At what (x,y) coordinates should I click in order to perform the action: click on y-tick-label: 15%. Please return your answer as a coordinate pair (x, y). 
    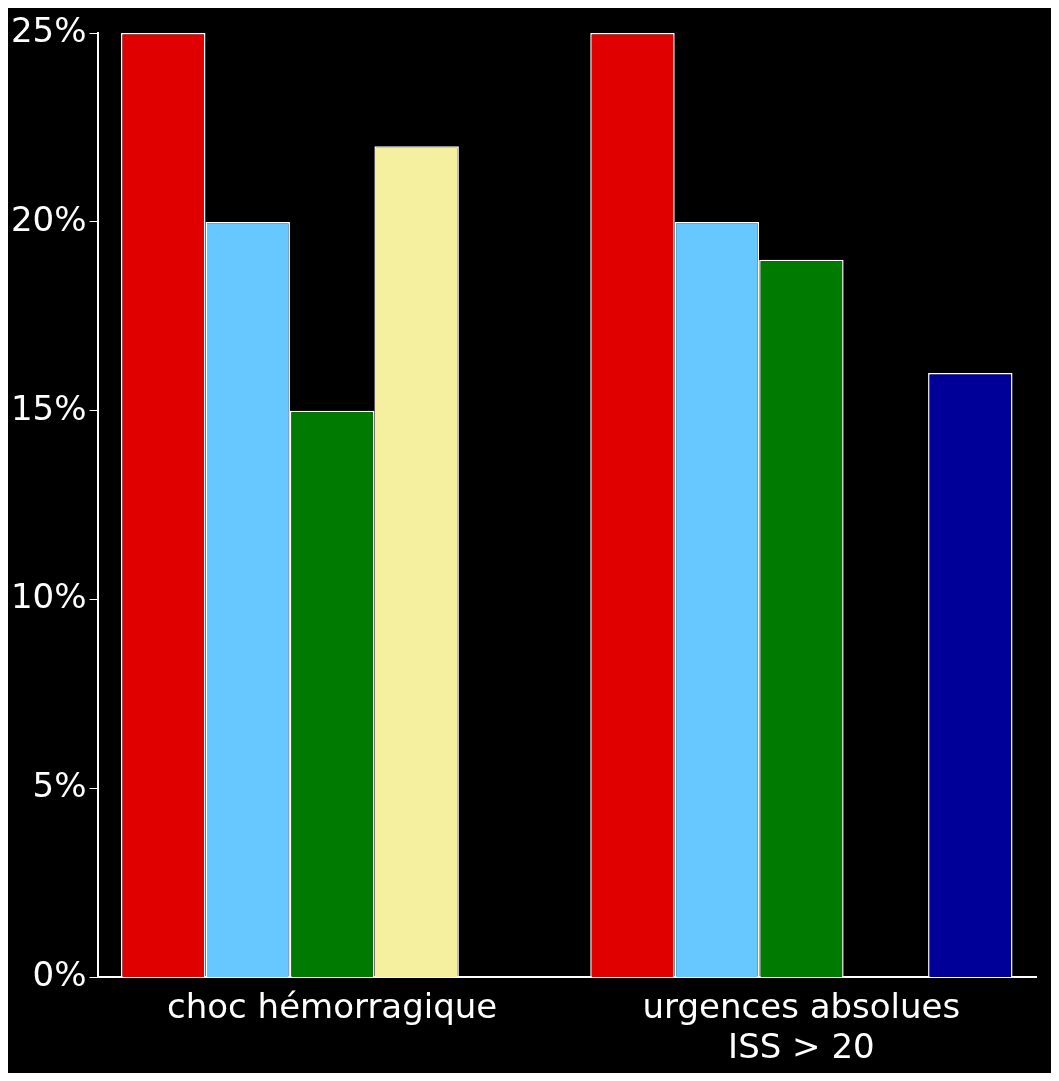
    Looking at the image, I should click on (48, 407).